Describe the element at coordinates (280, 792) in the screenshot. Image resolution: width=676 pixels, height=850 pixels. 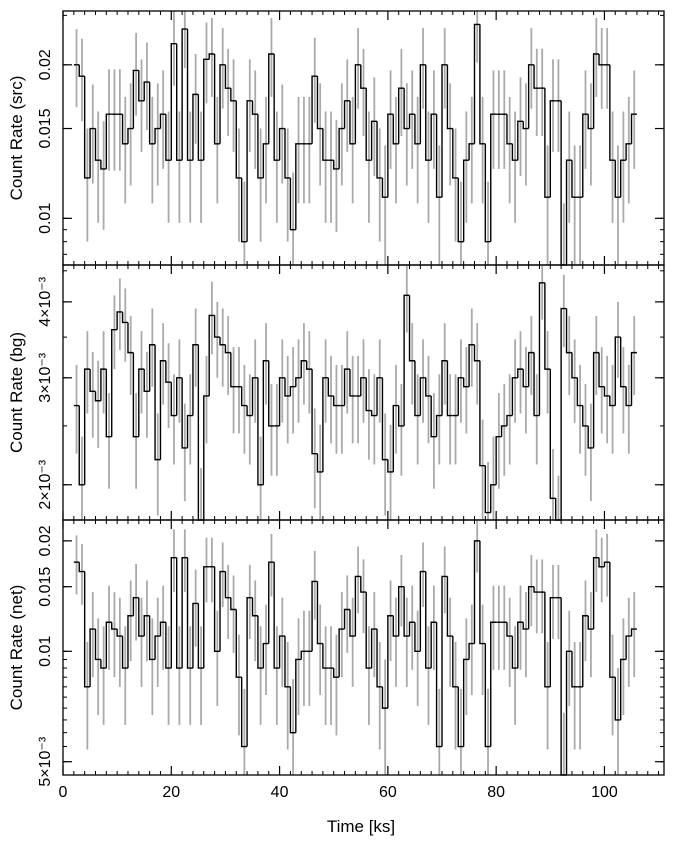
I see `x-tick-label: 40` at that location.